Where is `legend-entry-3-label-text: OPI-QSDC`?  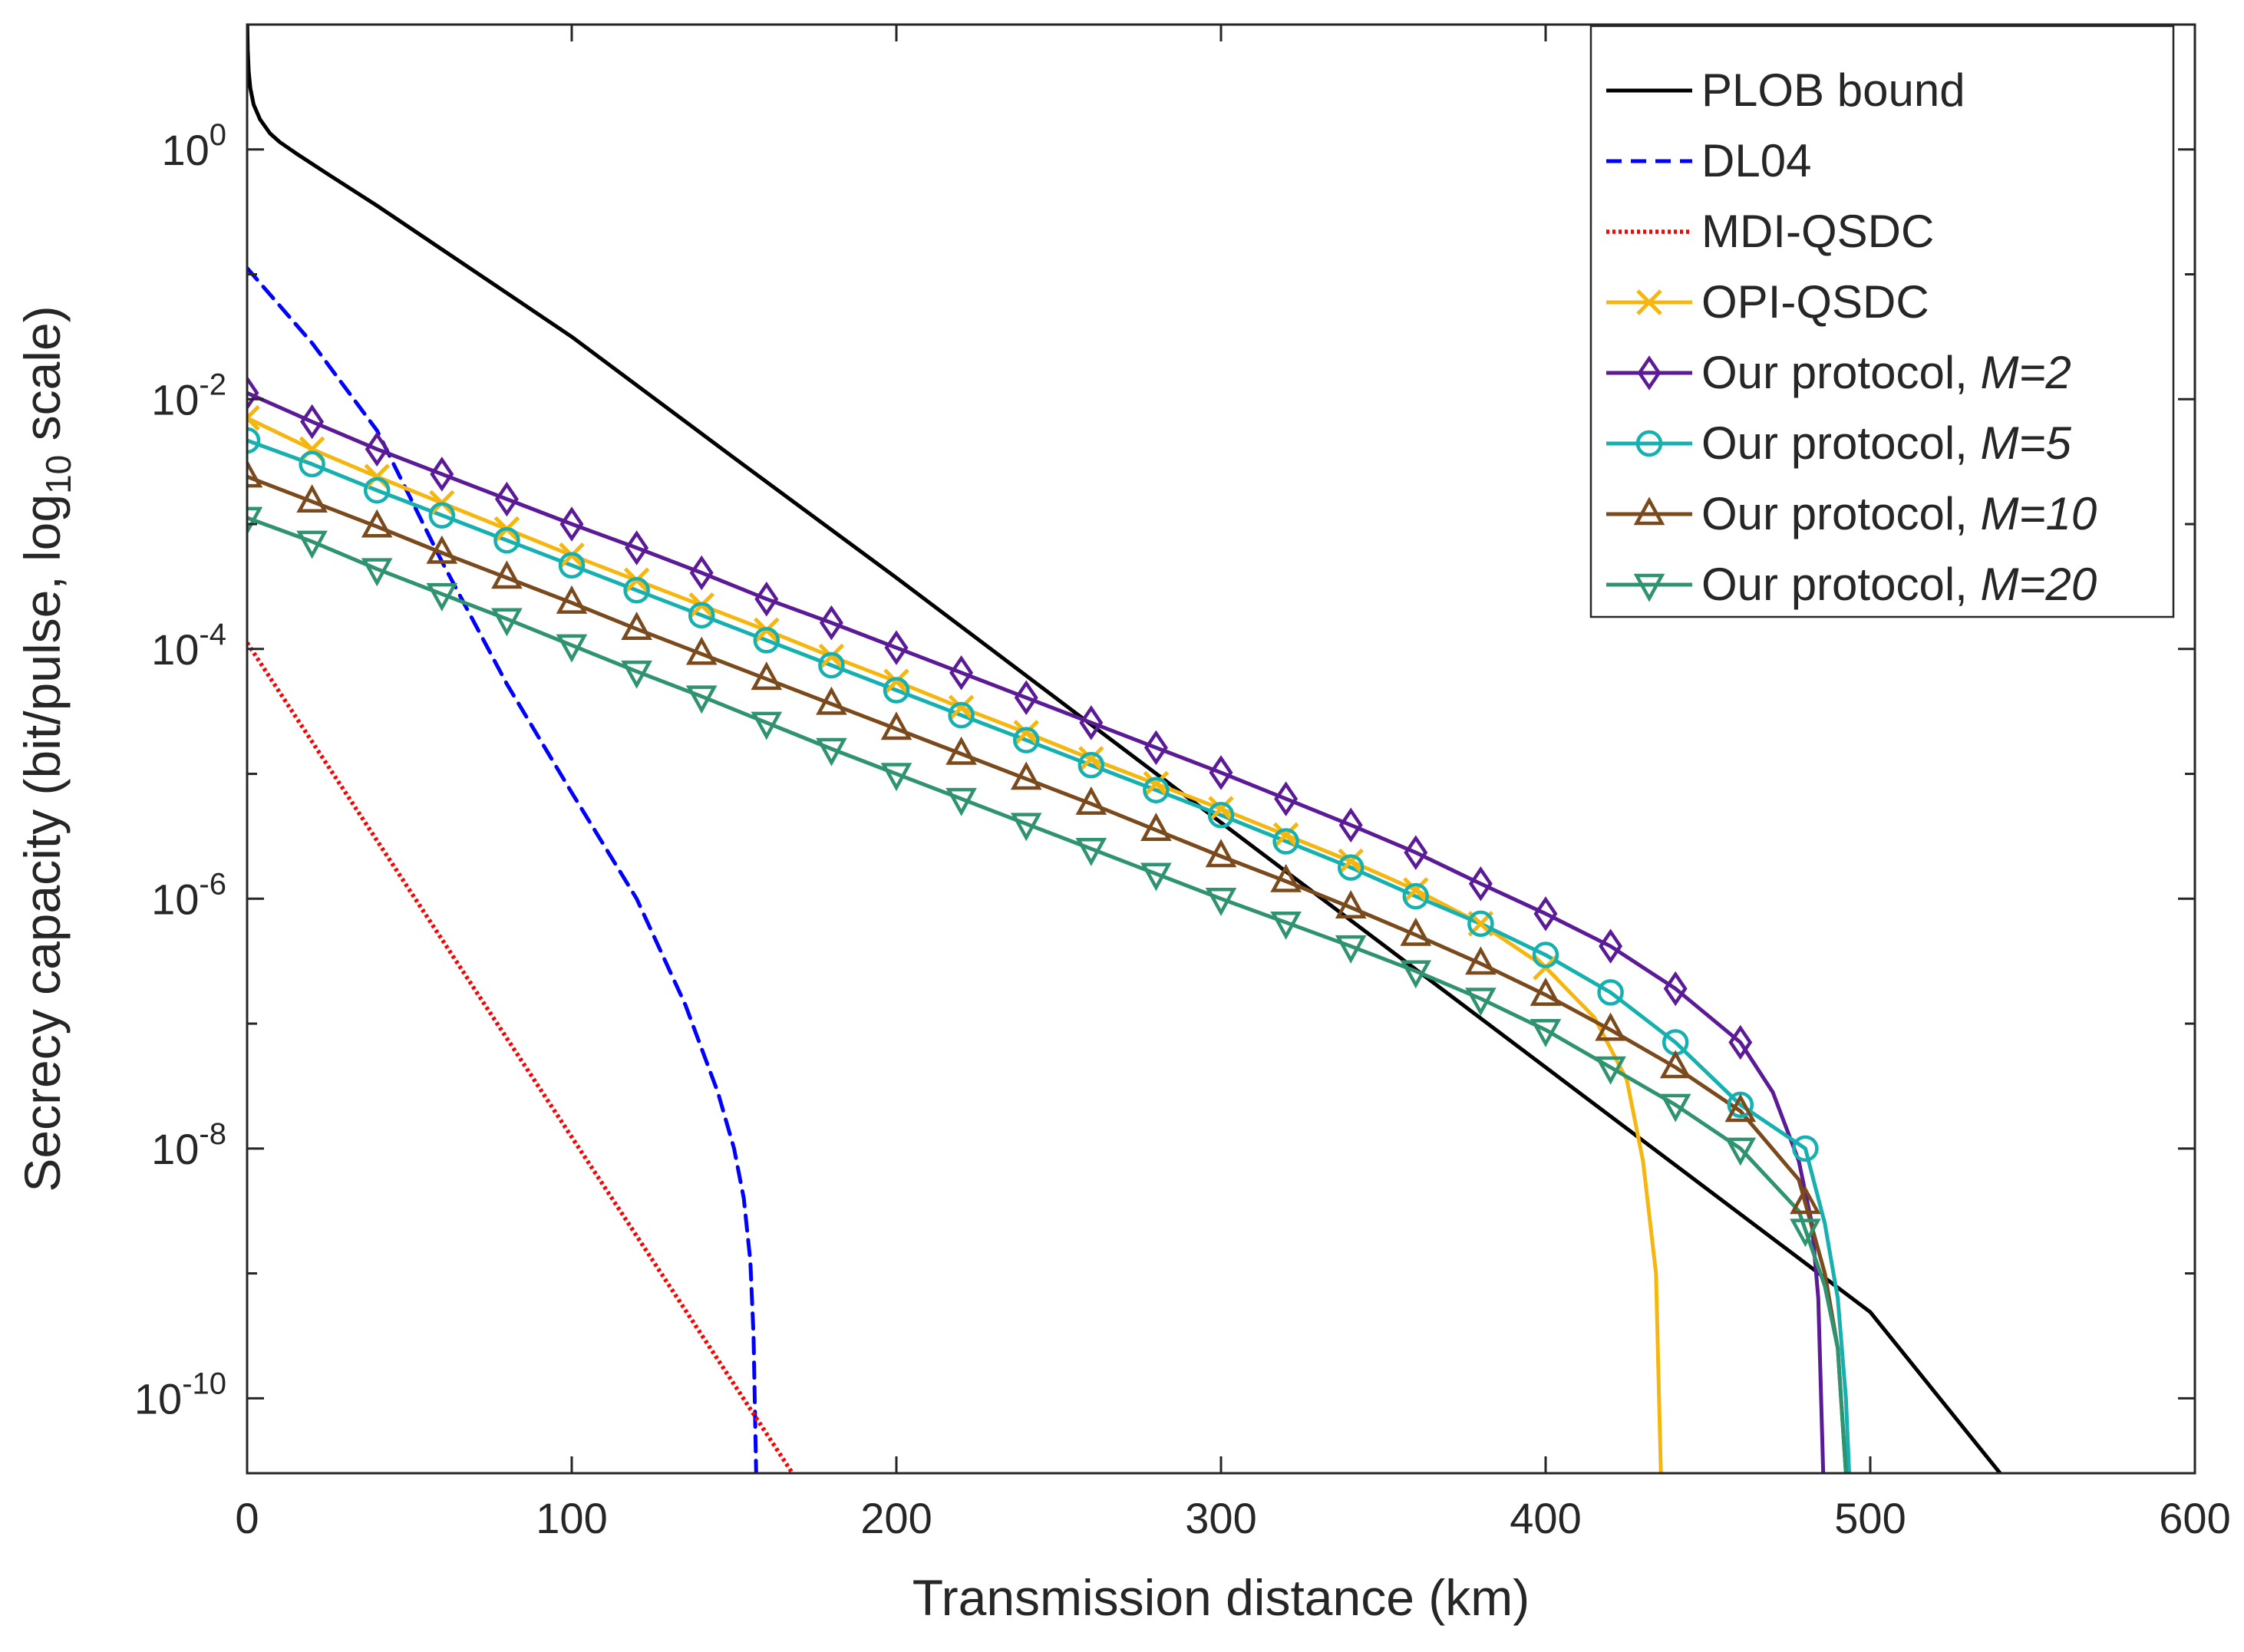
legend-entry-3-label-text: OPI-QSDC is located at coordinates (1815, 302).